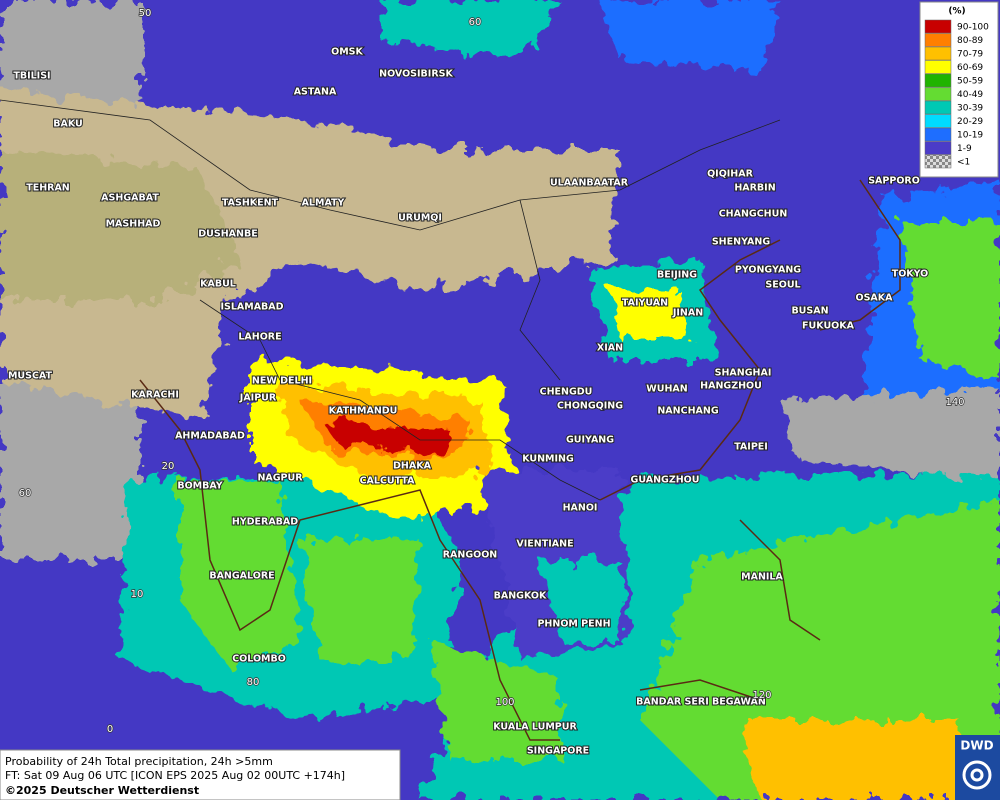 Image resolution: width=1000 pixels, height=800 pixels. Describe the element at coordinates (110, 729) in the screenshot. I see `grid-label: 0` at that location.